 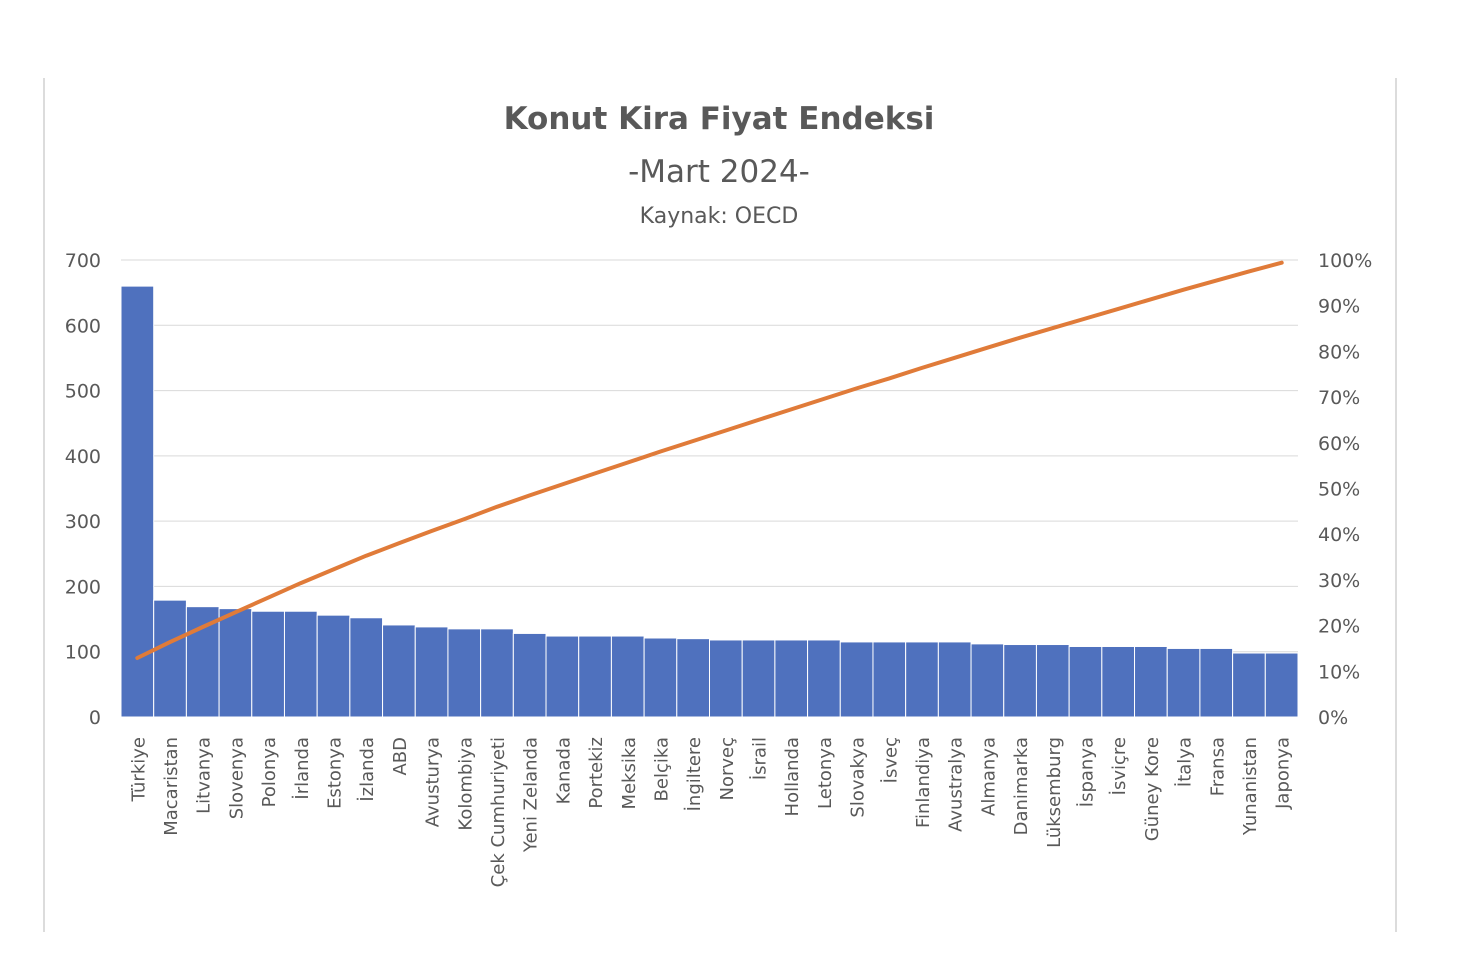 What do you see at coordinates (1283, 773) in the screenshot?
I see `category-label: Japonya` at bounding box center [1283, 773].